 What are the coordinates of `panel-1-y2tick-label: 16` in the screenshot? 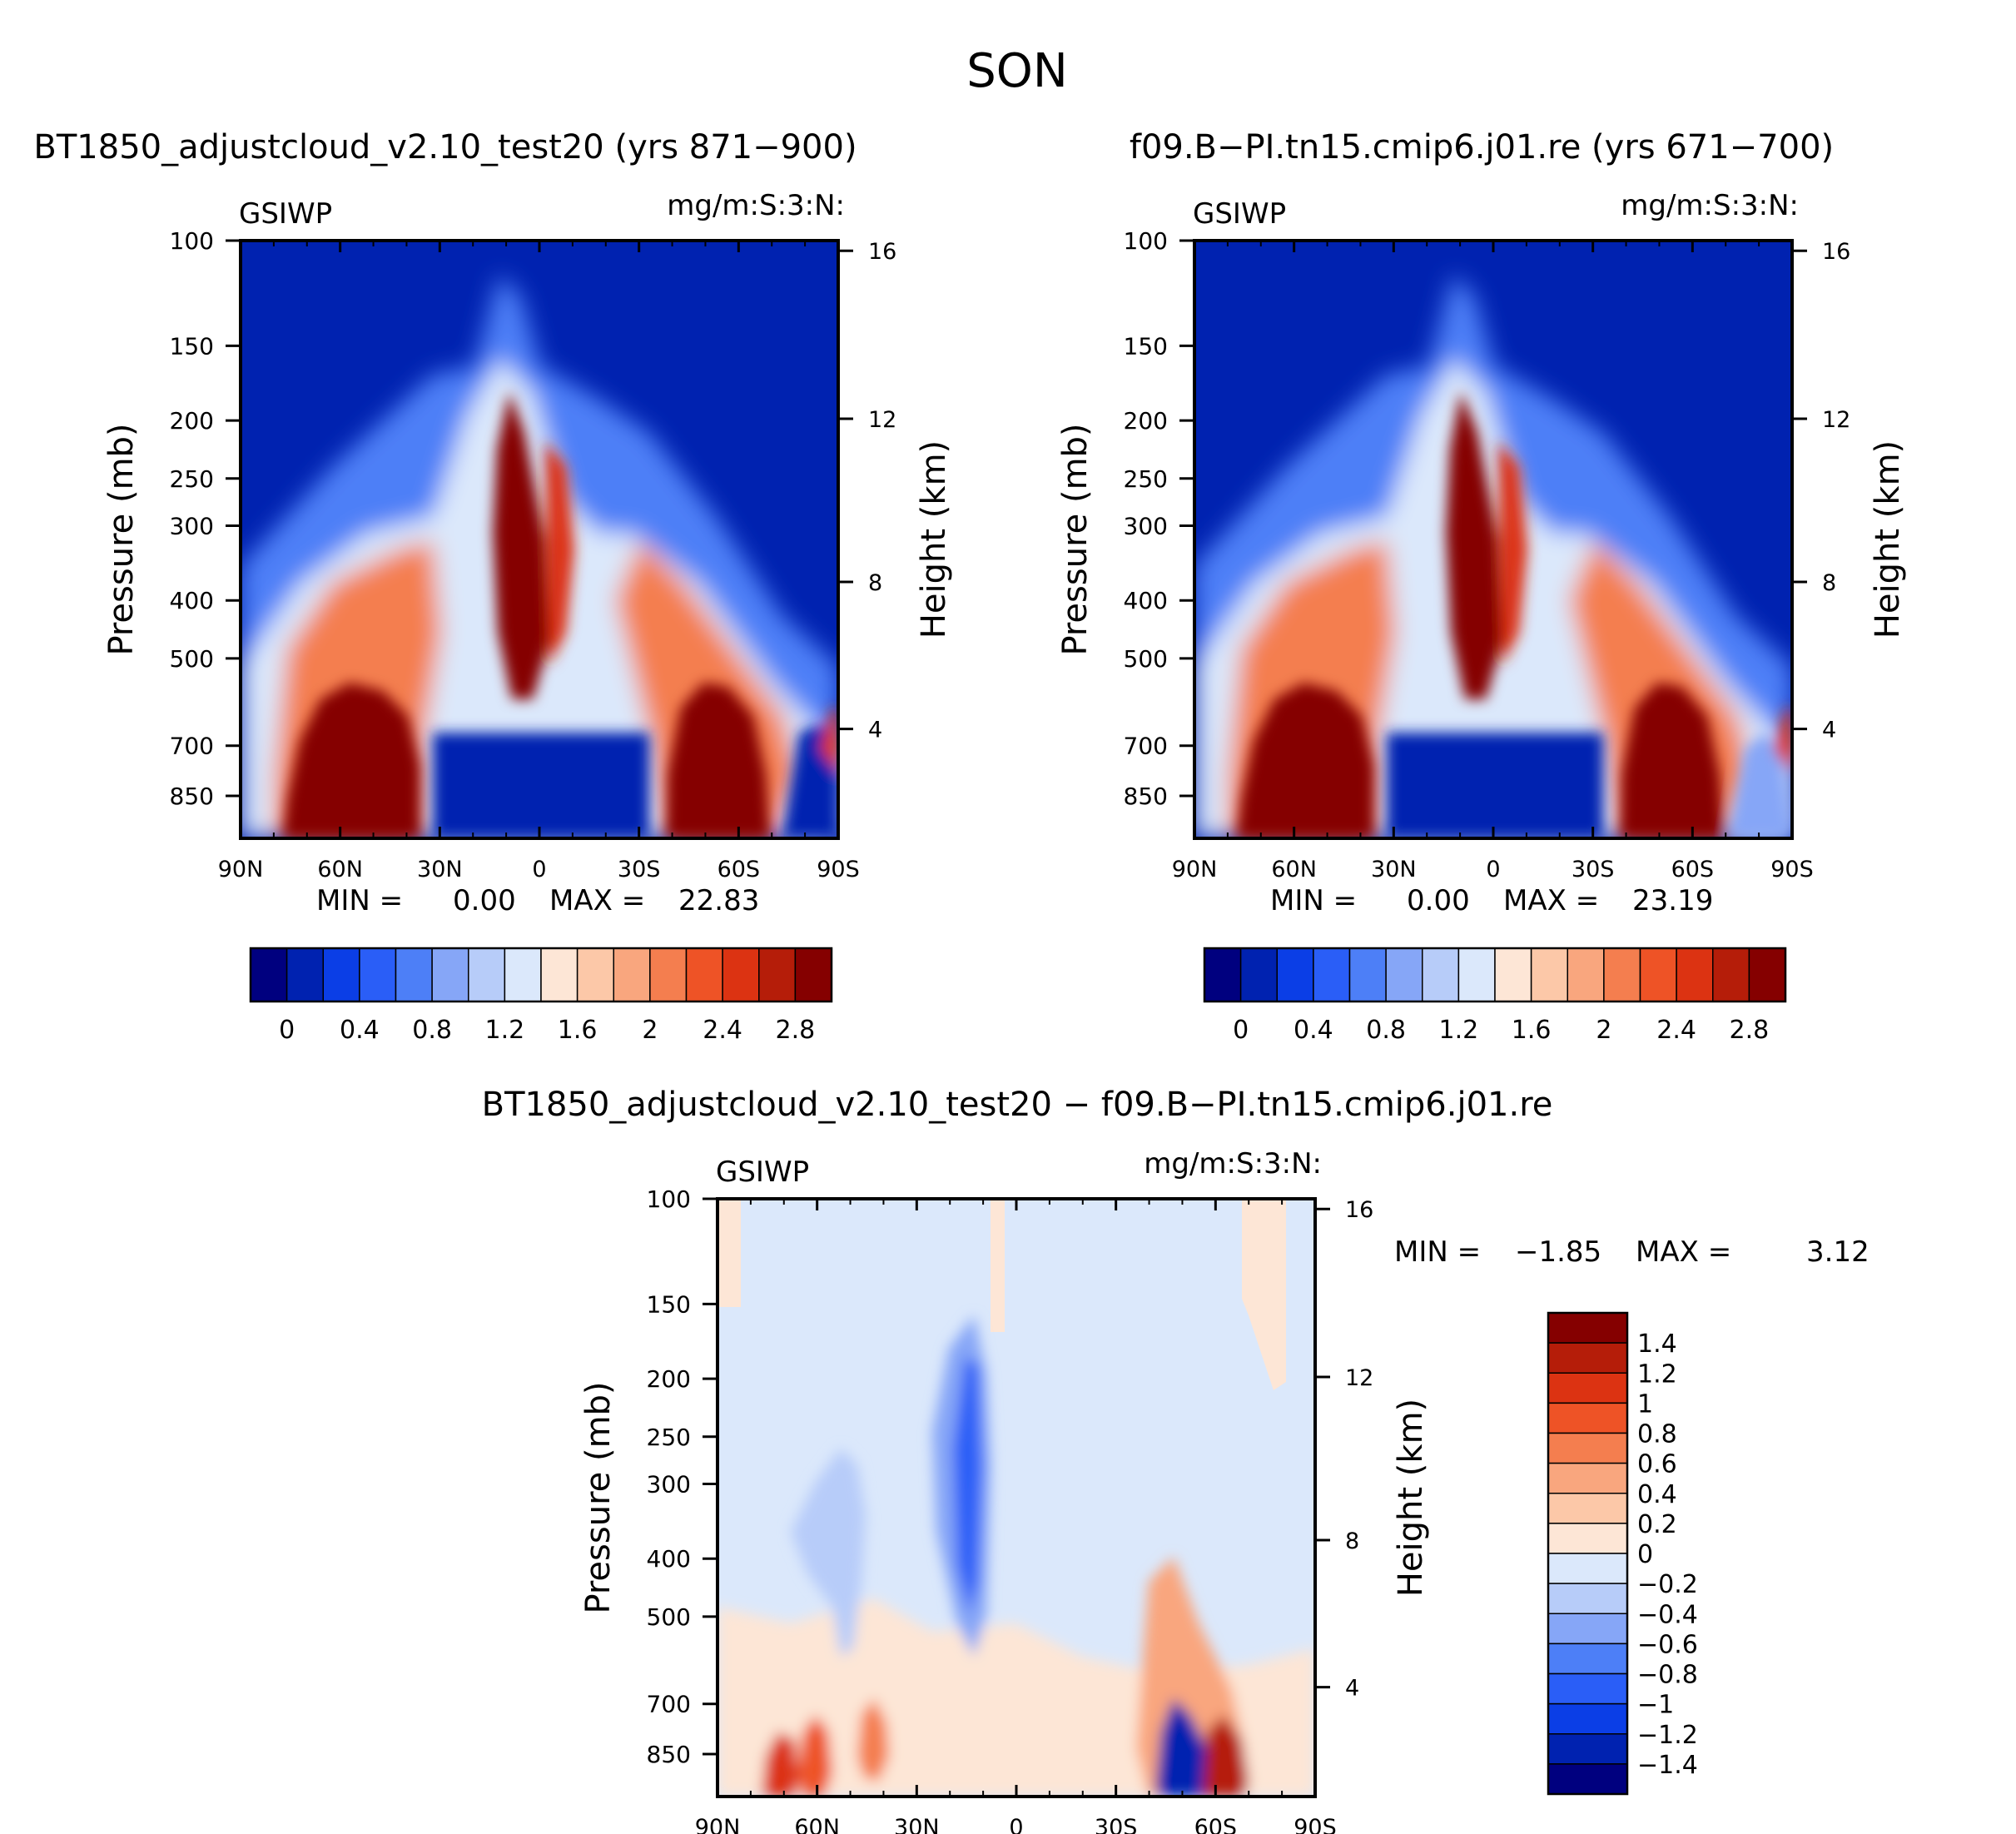 It's located at (882, 252).